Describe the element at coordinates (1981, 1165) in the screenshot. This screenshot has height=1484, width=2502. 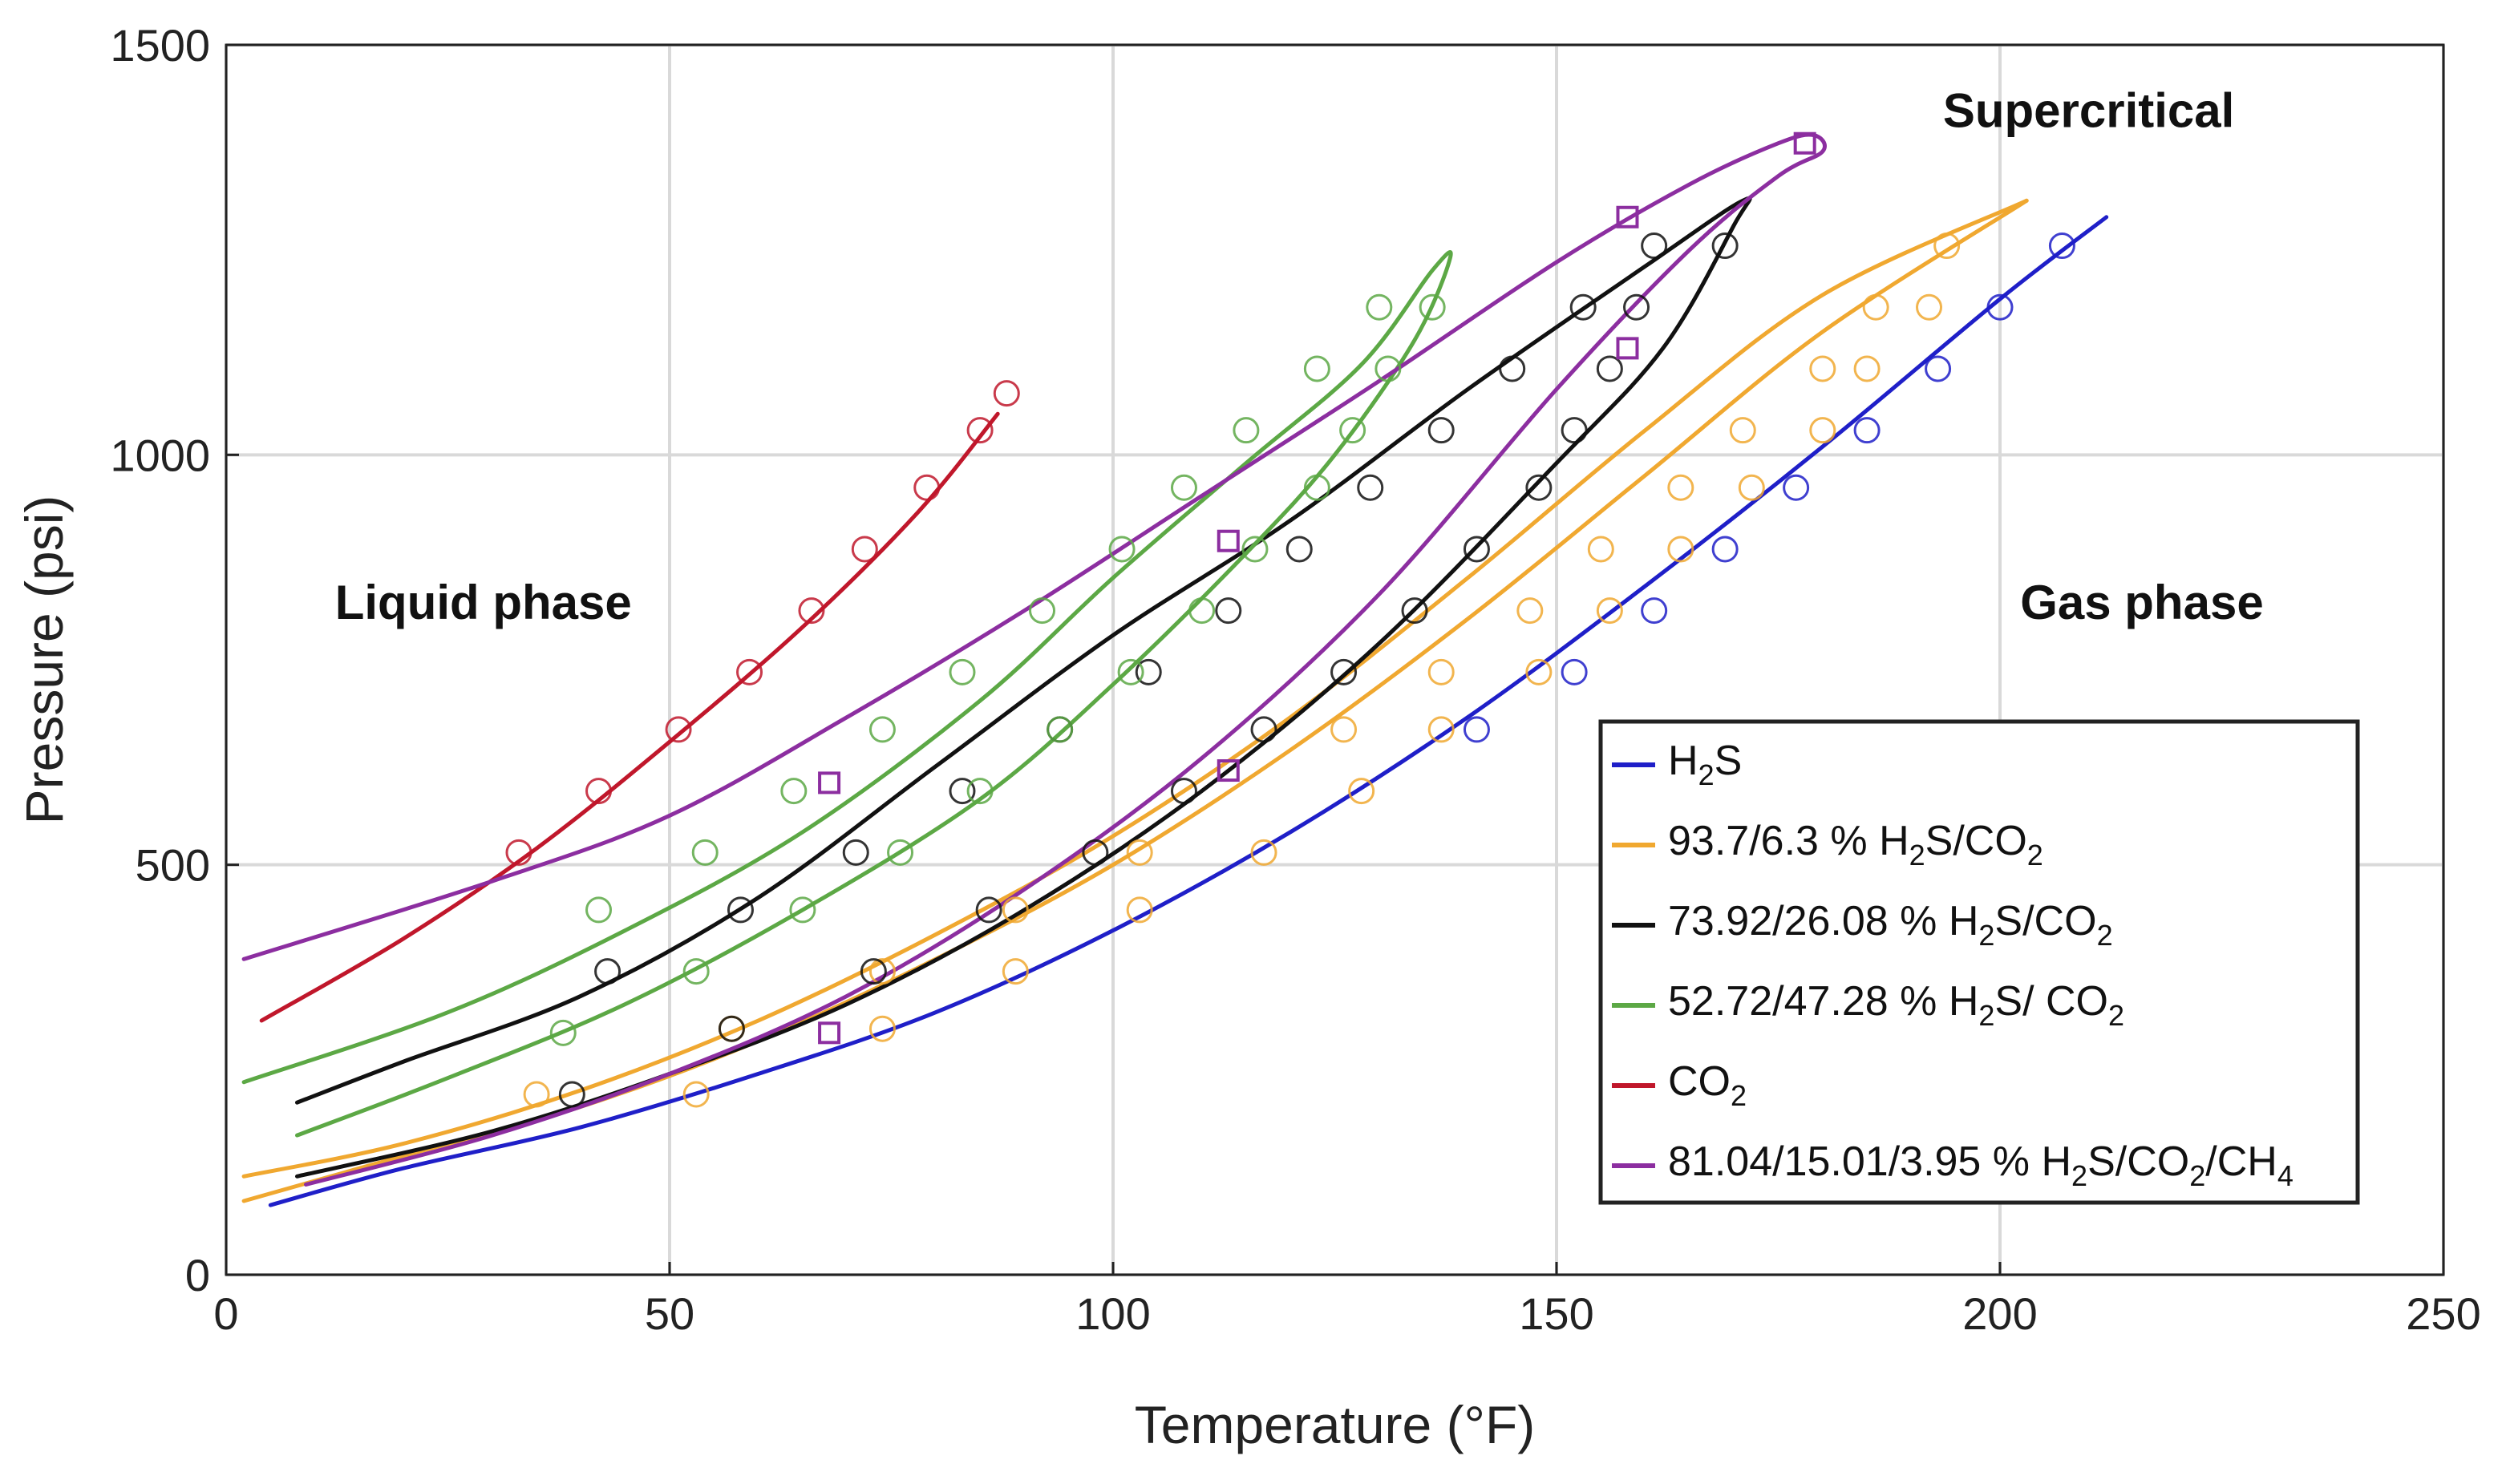
I see `legend-label: 81.04/15.01/3.95 % H2S/CO2/CH4` at that location.